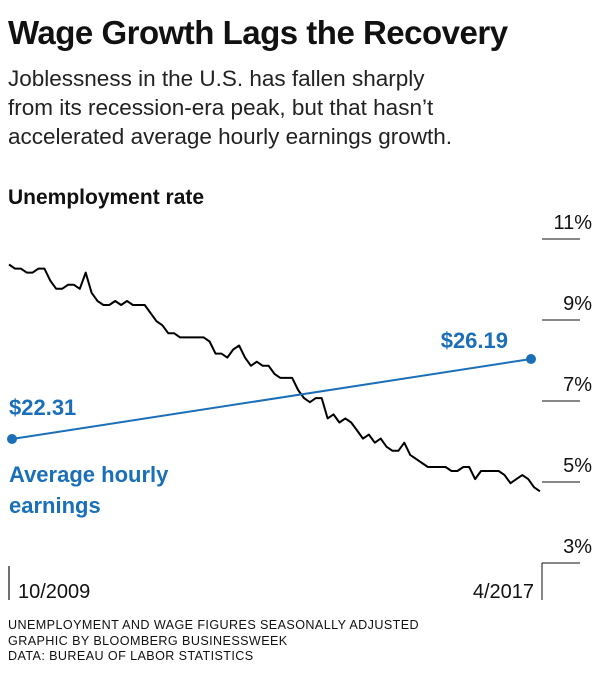  Describe the element at coordinates (572, 223) in the screenshot. I see `y-tick-label: 11%` at that location.